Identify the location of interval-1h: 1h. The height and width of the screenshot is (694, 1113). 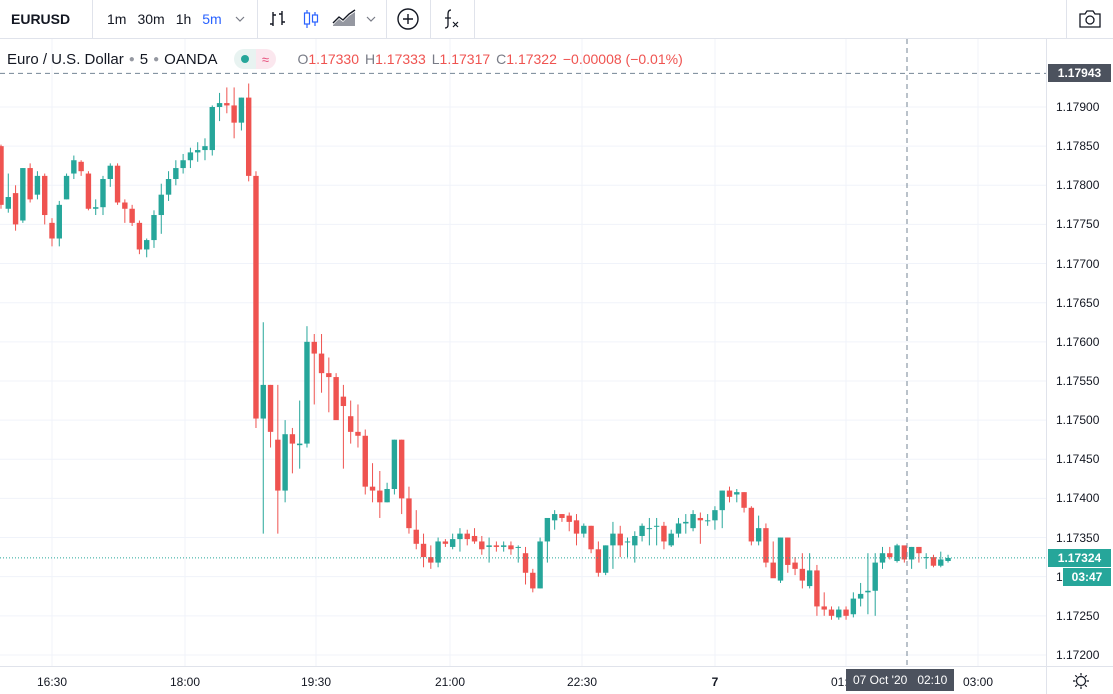
(183, 19).